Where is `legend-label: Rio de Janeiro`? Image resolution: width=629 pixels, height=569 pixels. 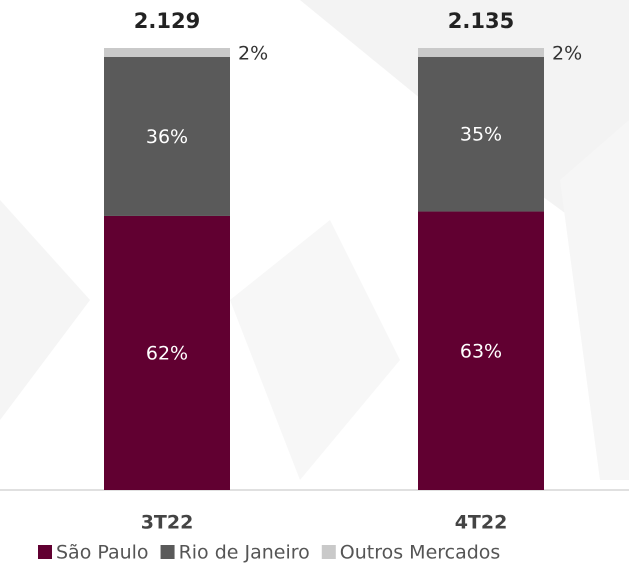
legend-label: Rio de Janeiro is located at coordinates (244, 553).